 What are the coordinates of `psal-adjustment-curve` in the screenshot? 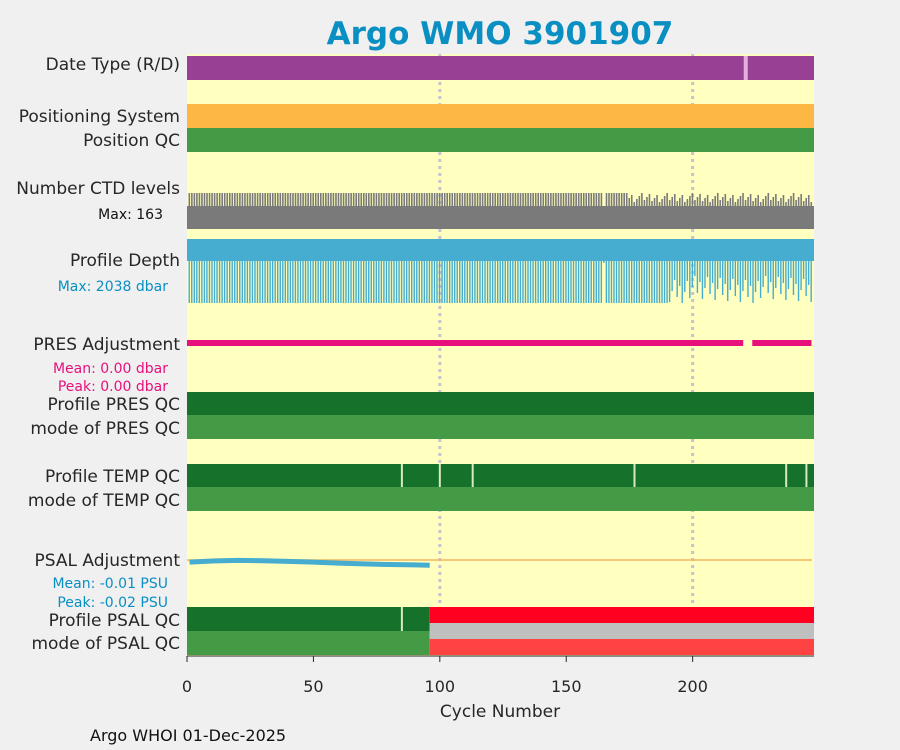 It's located at (309, 562).